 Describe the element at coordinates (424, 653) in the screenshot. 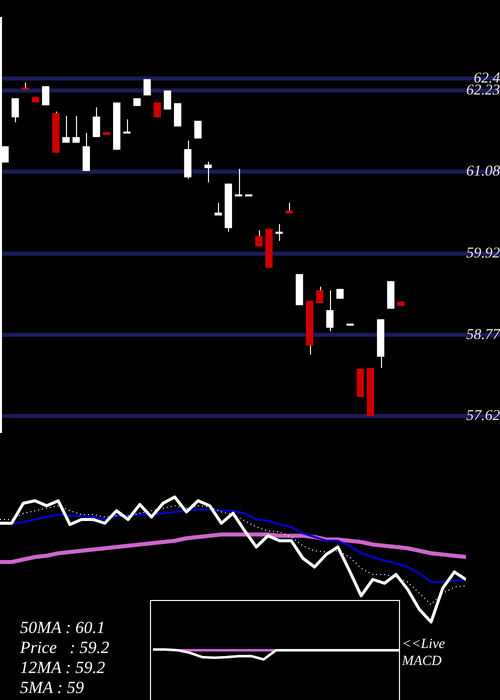

I see `annotation: <<Live MACD` at that location.